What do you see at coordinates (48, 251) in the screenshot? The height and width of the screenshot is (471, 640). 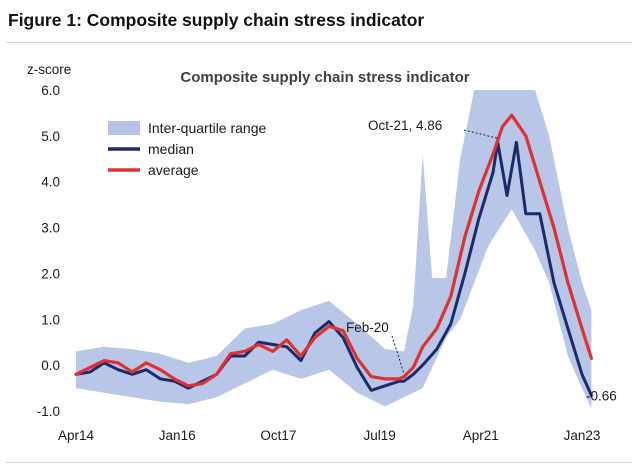 I see `y-axis-ticks: 6.0 5.0 4.0 3.0 2.0 1.0 0.0 -1.0` at bounding box center [48, 251].